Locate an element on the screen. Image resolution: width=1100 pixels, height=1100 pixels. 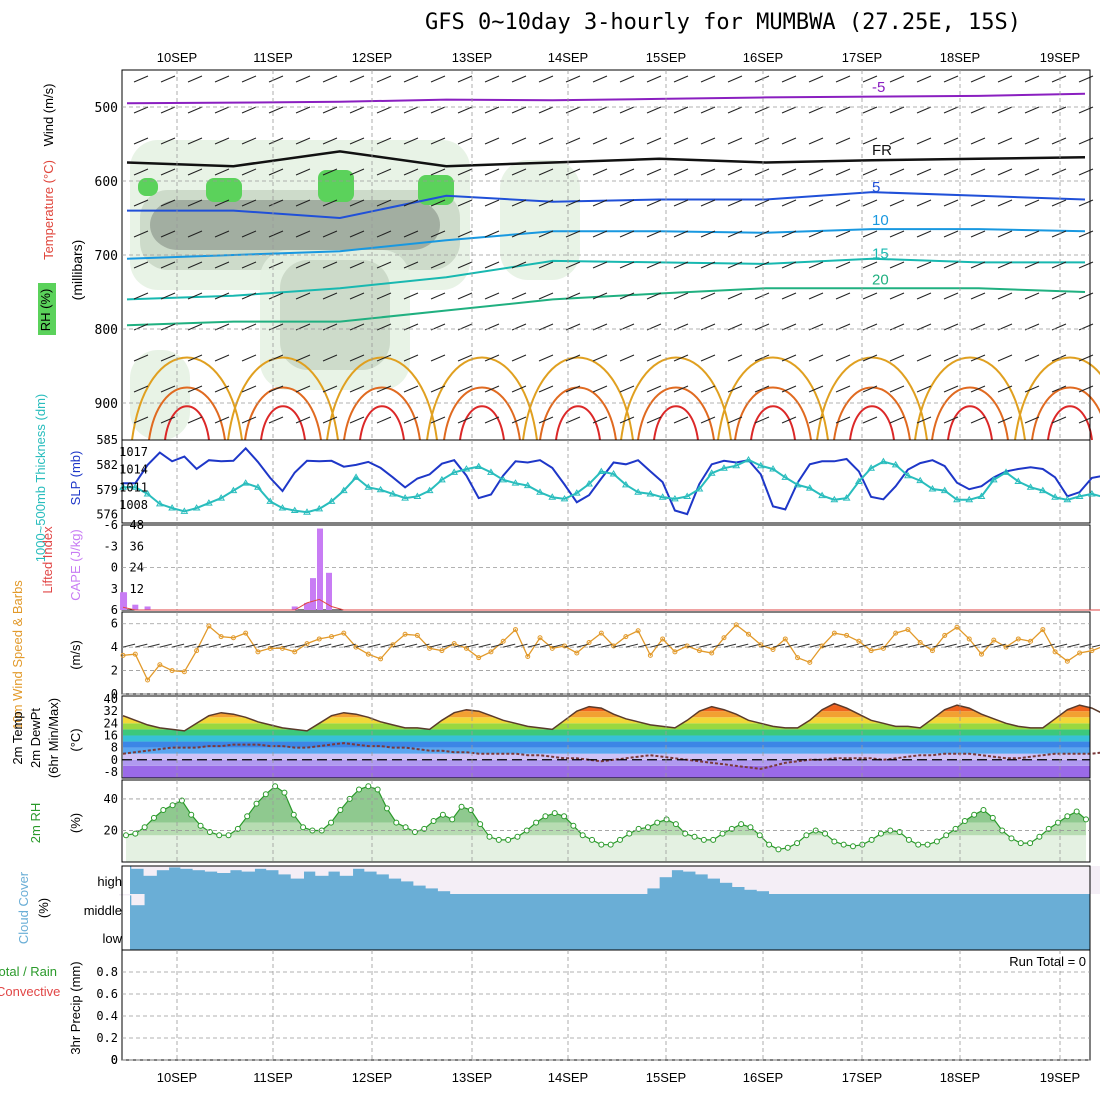
rh2m-left-label: 2m RH is located at coordinates (35, 823).